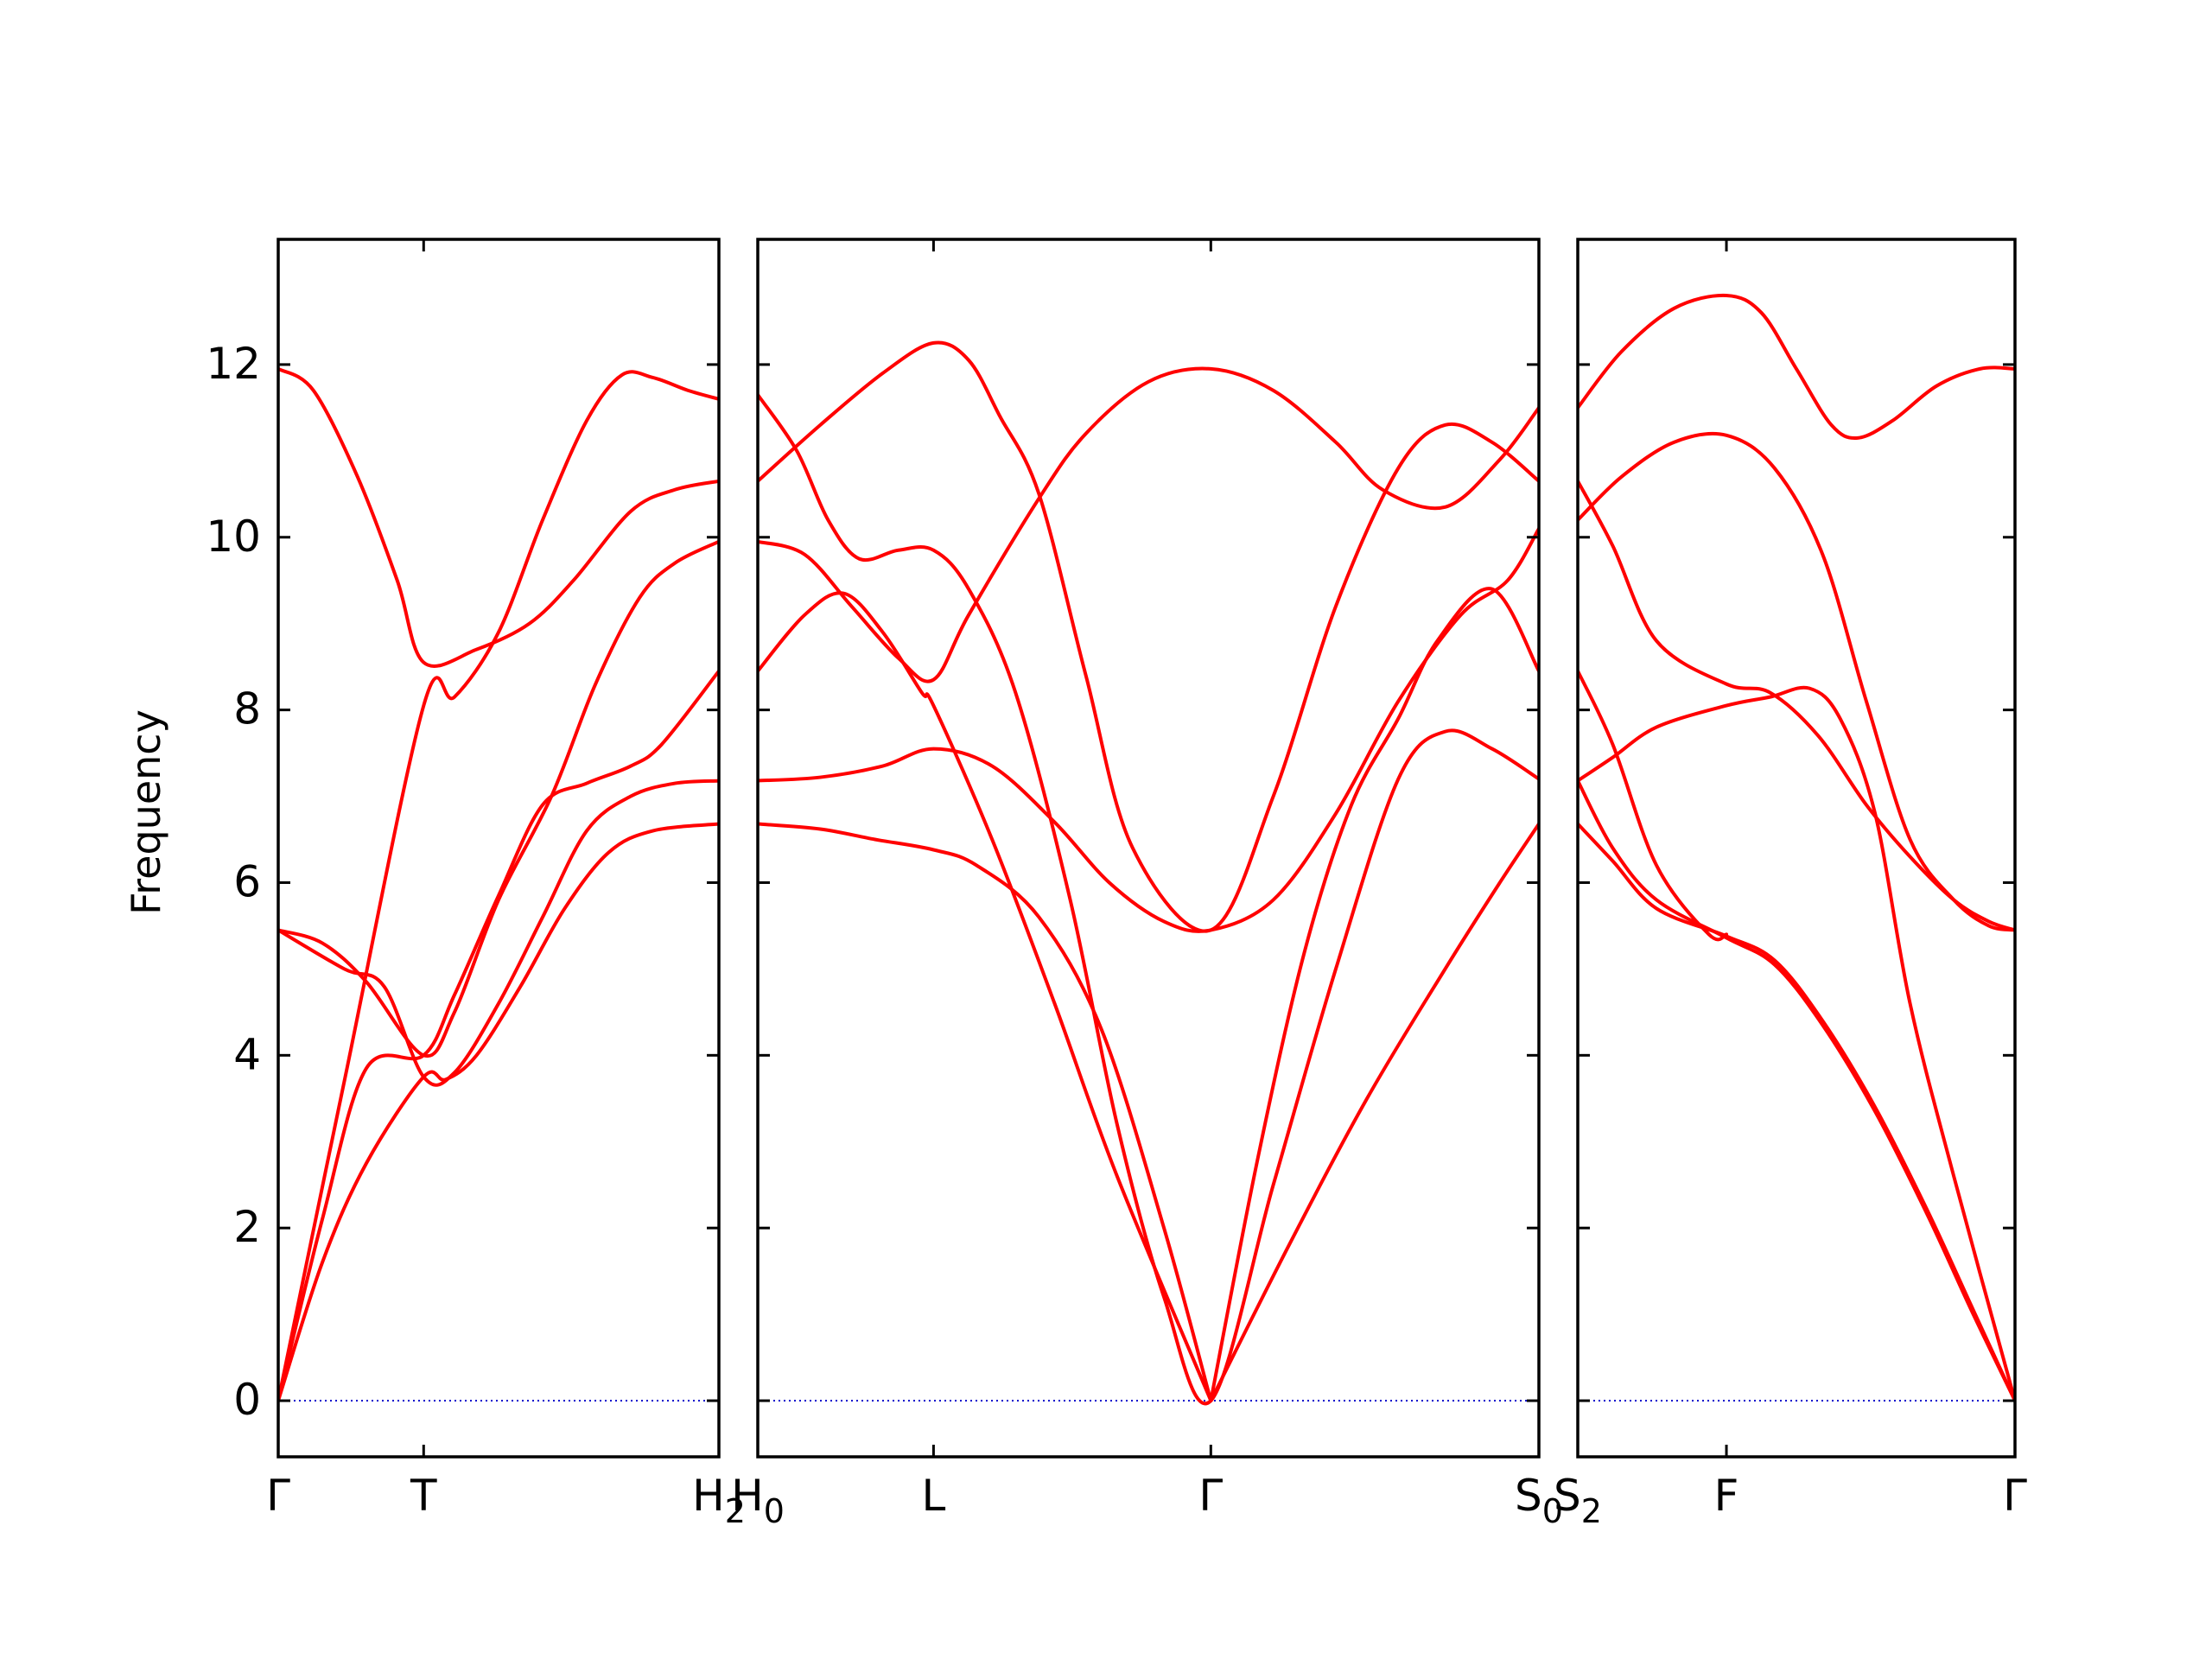 The image size is (2212, 1659). What do you see at coordinates (247, 1227) in the screenshot?
I see `y-tick-label: 2` at bounding box center [247, 1227].